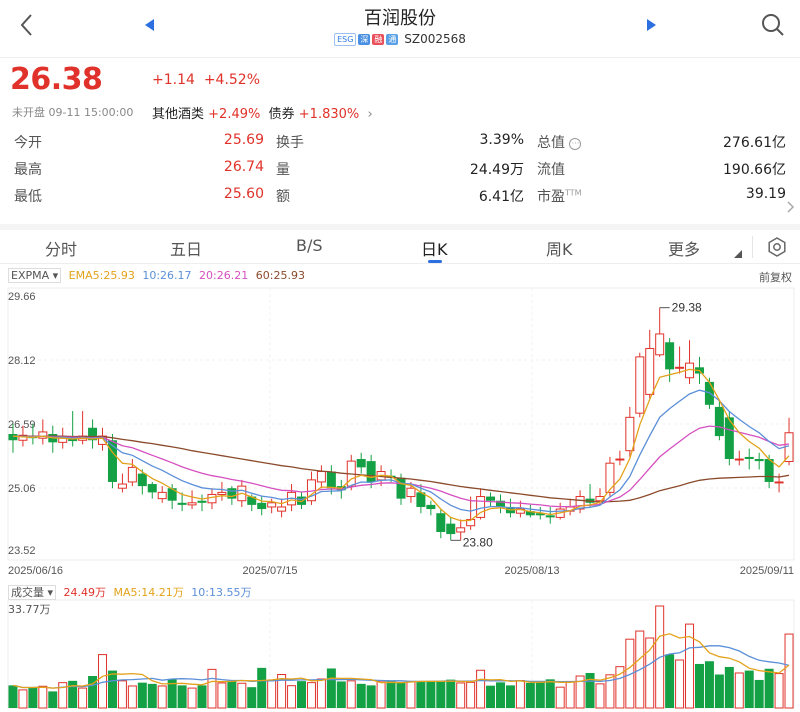  What do you see at coordinates (243, 194) in the screenshot?
I see `quote-value: 25.60` at bounding box center [243, 194].